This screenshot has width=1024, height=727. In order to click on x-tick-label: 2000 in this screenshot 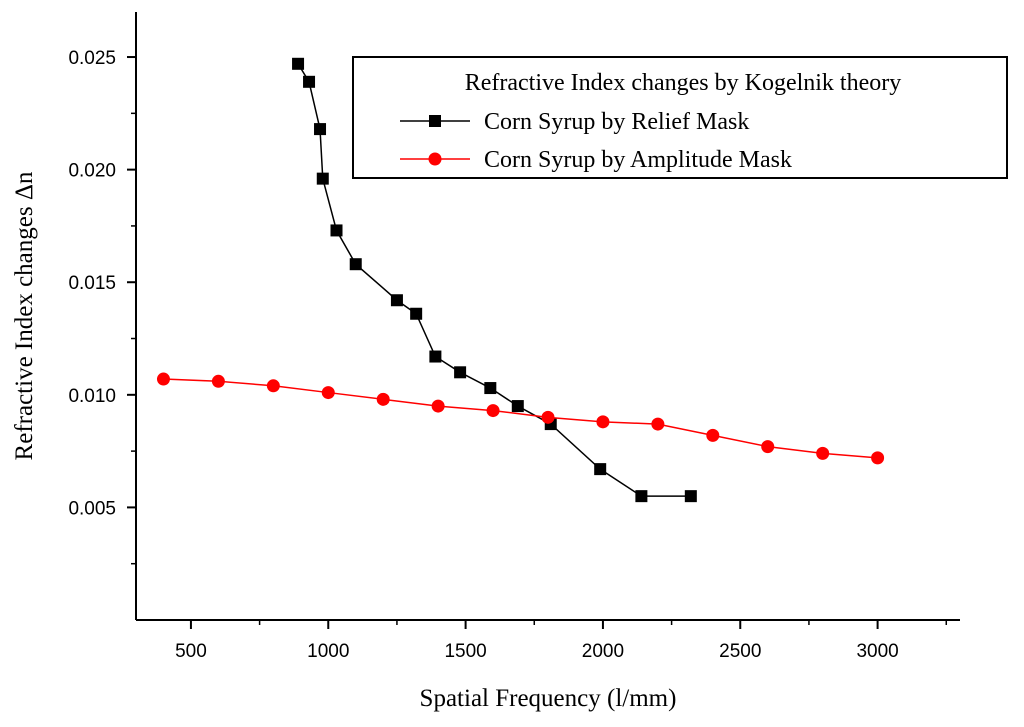, I will do `click(603, 651)`.